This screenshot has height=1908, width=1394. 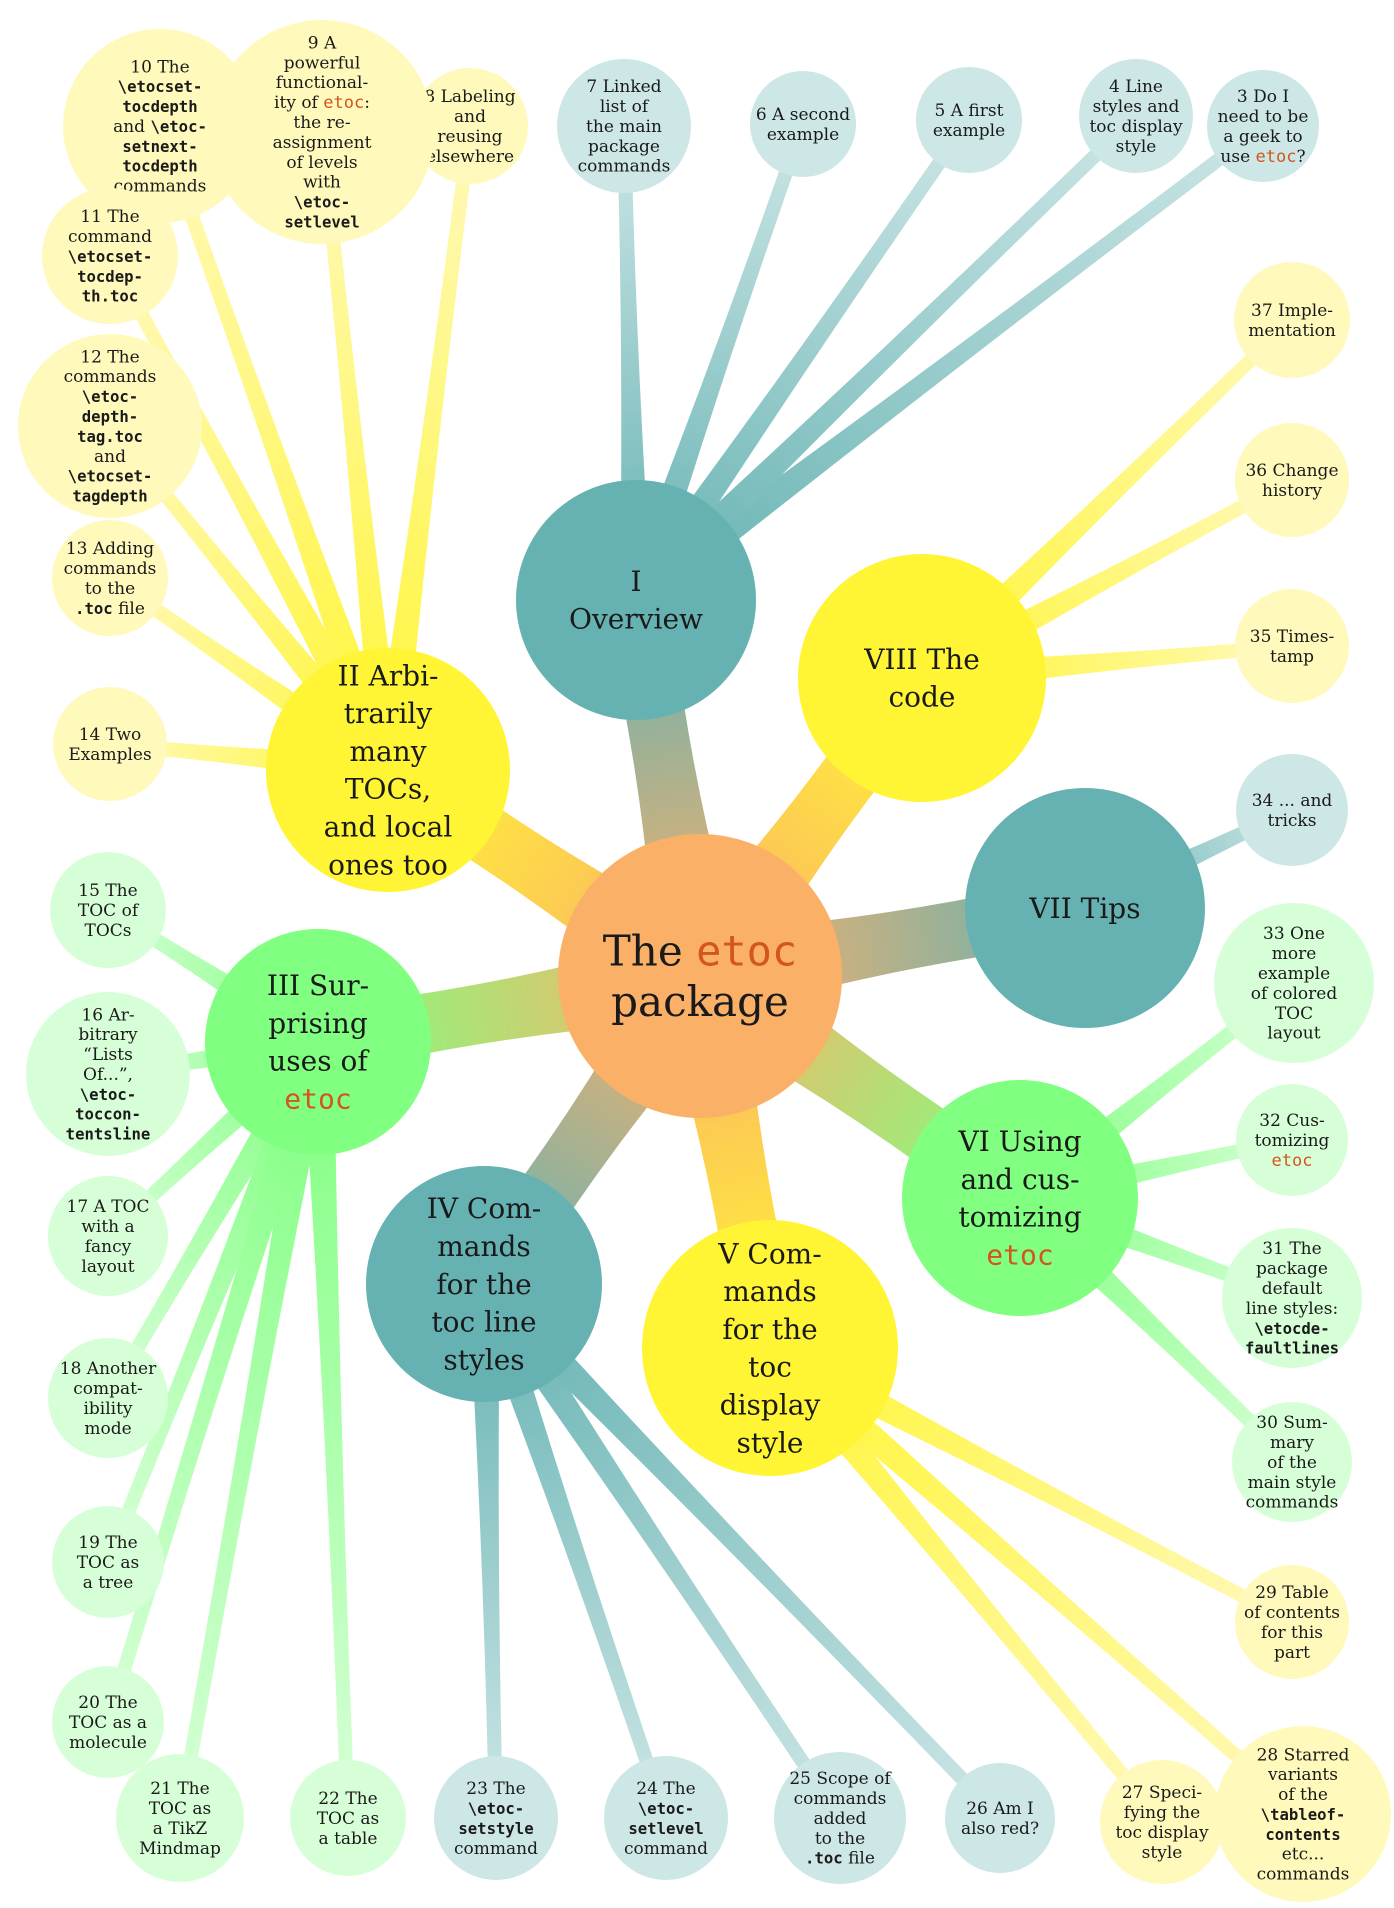 What do you see at coordinates (107, 891) in the screenshot?
I see `section-node-label-15-line: 15 The` at bounding box center [107, 891].